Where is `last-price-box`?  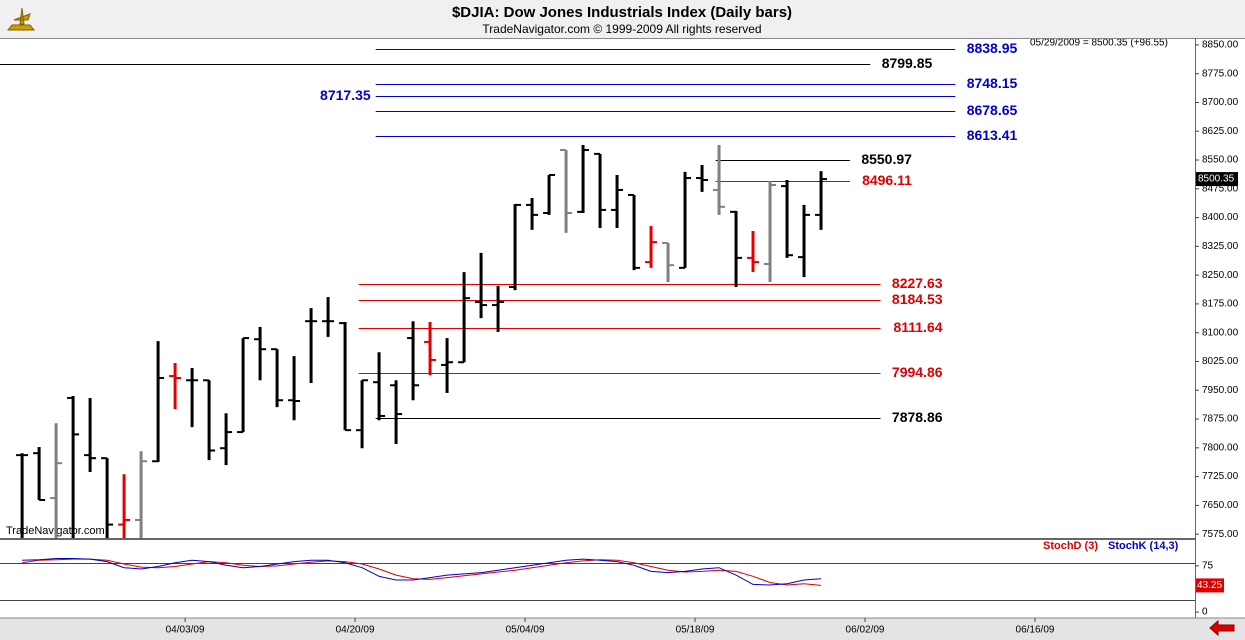
last-price-box is located at coordinates (1217, 179).